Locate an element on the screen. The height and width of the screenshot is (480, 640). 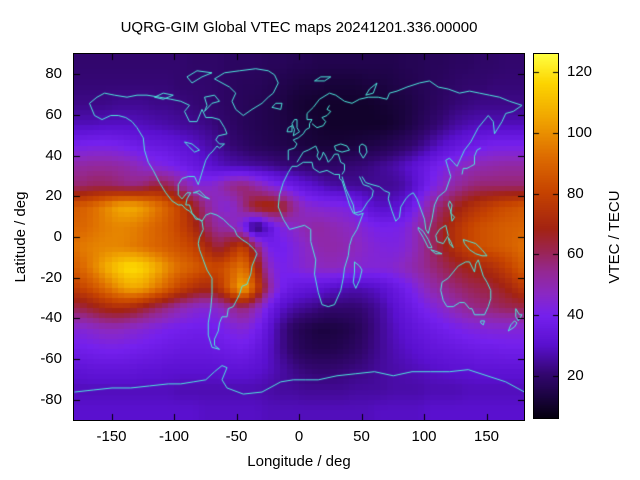
colorbar is located at coordinates (546, 236).